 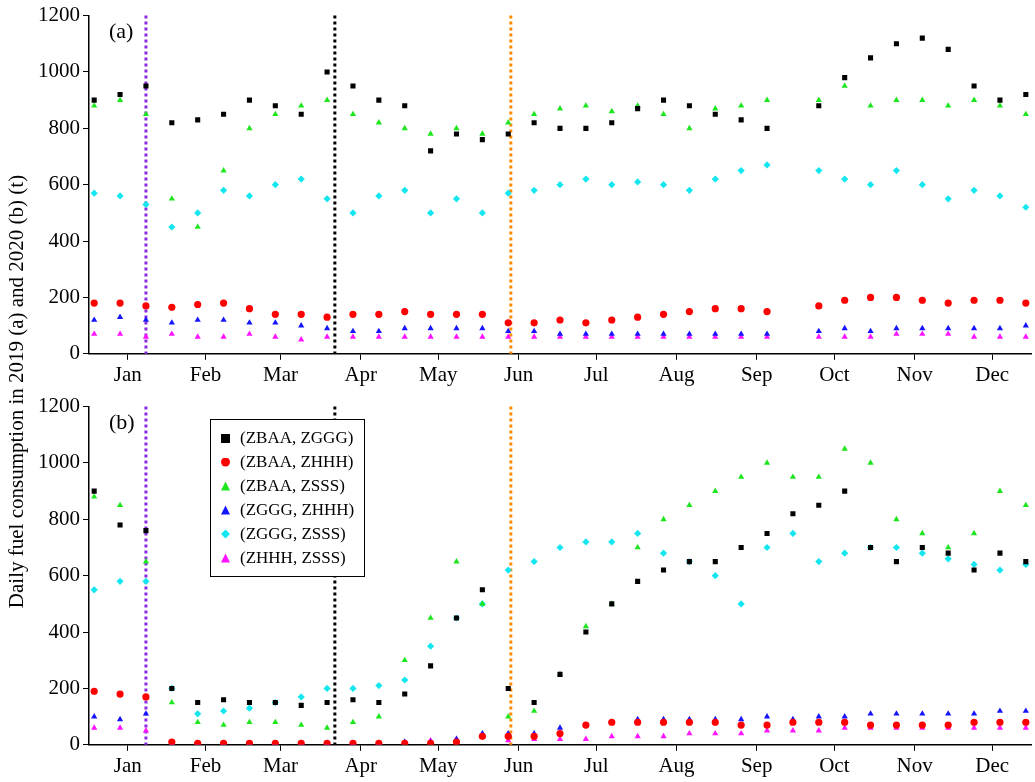 I want to click on legend-label: (ZBAA, ZSSS), so click(x=292, y=486).